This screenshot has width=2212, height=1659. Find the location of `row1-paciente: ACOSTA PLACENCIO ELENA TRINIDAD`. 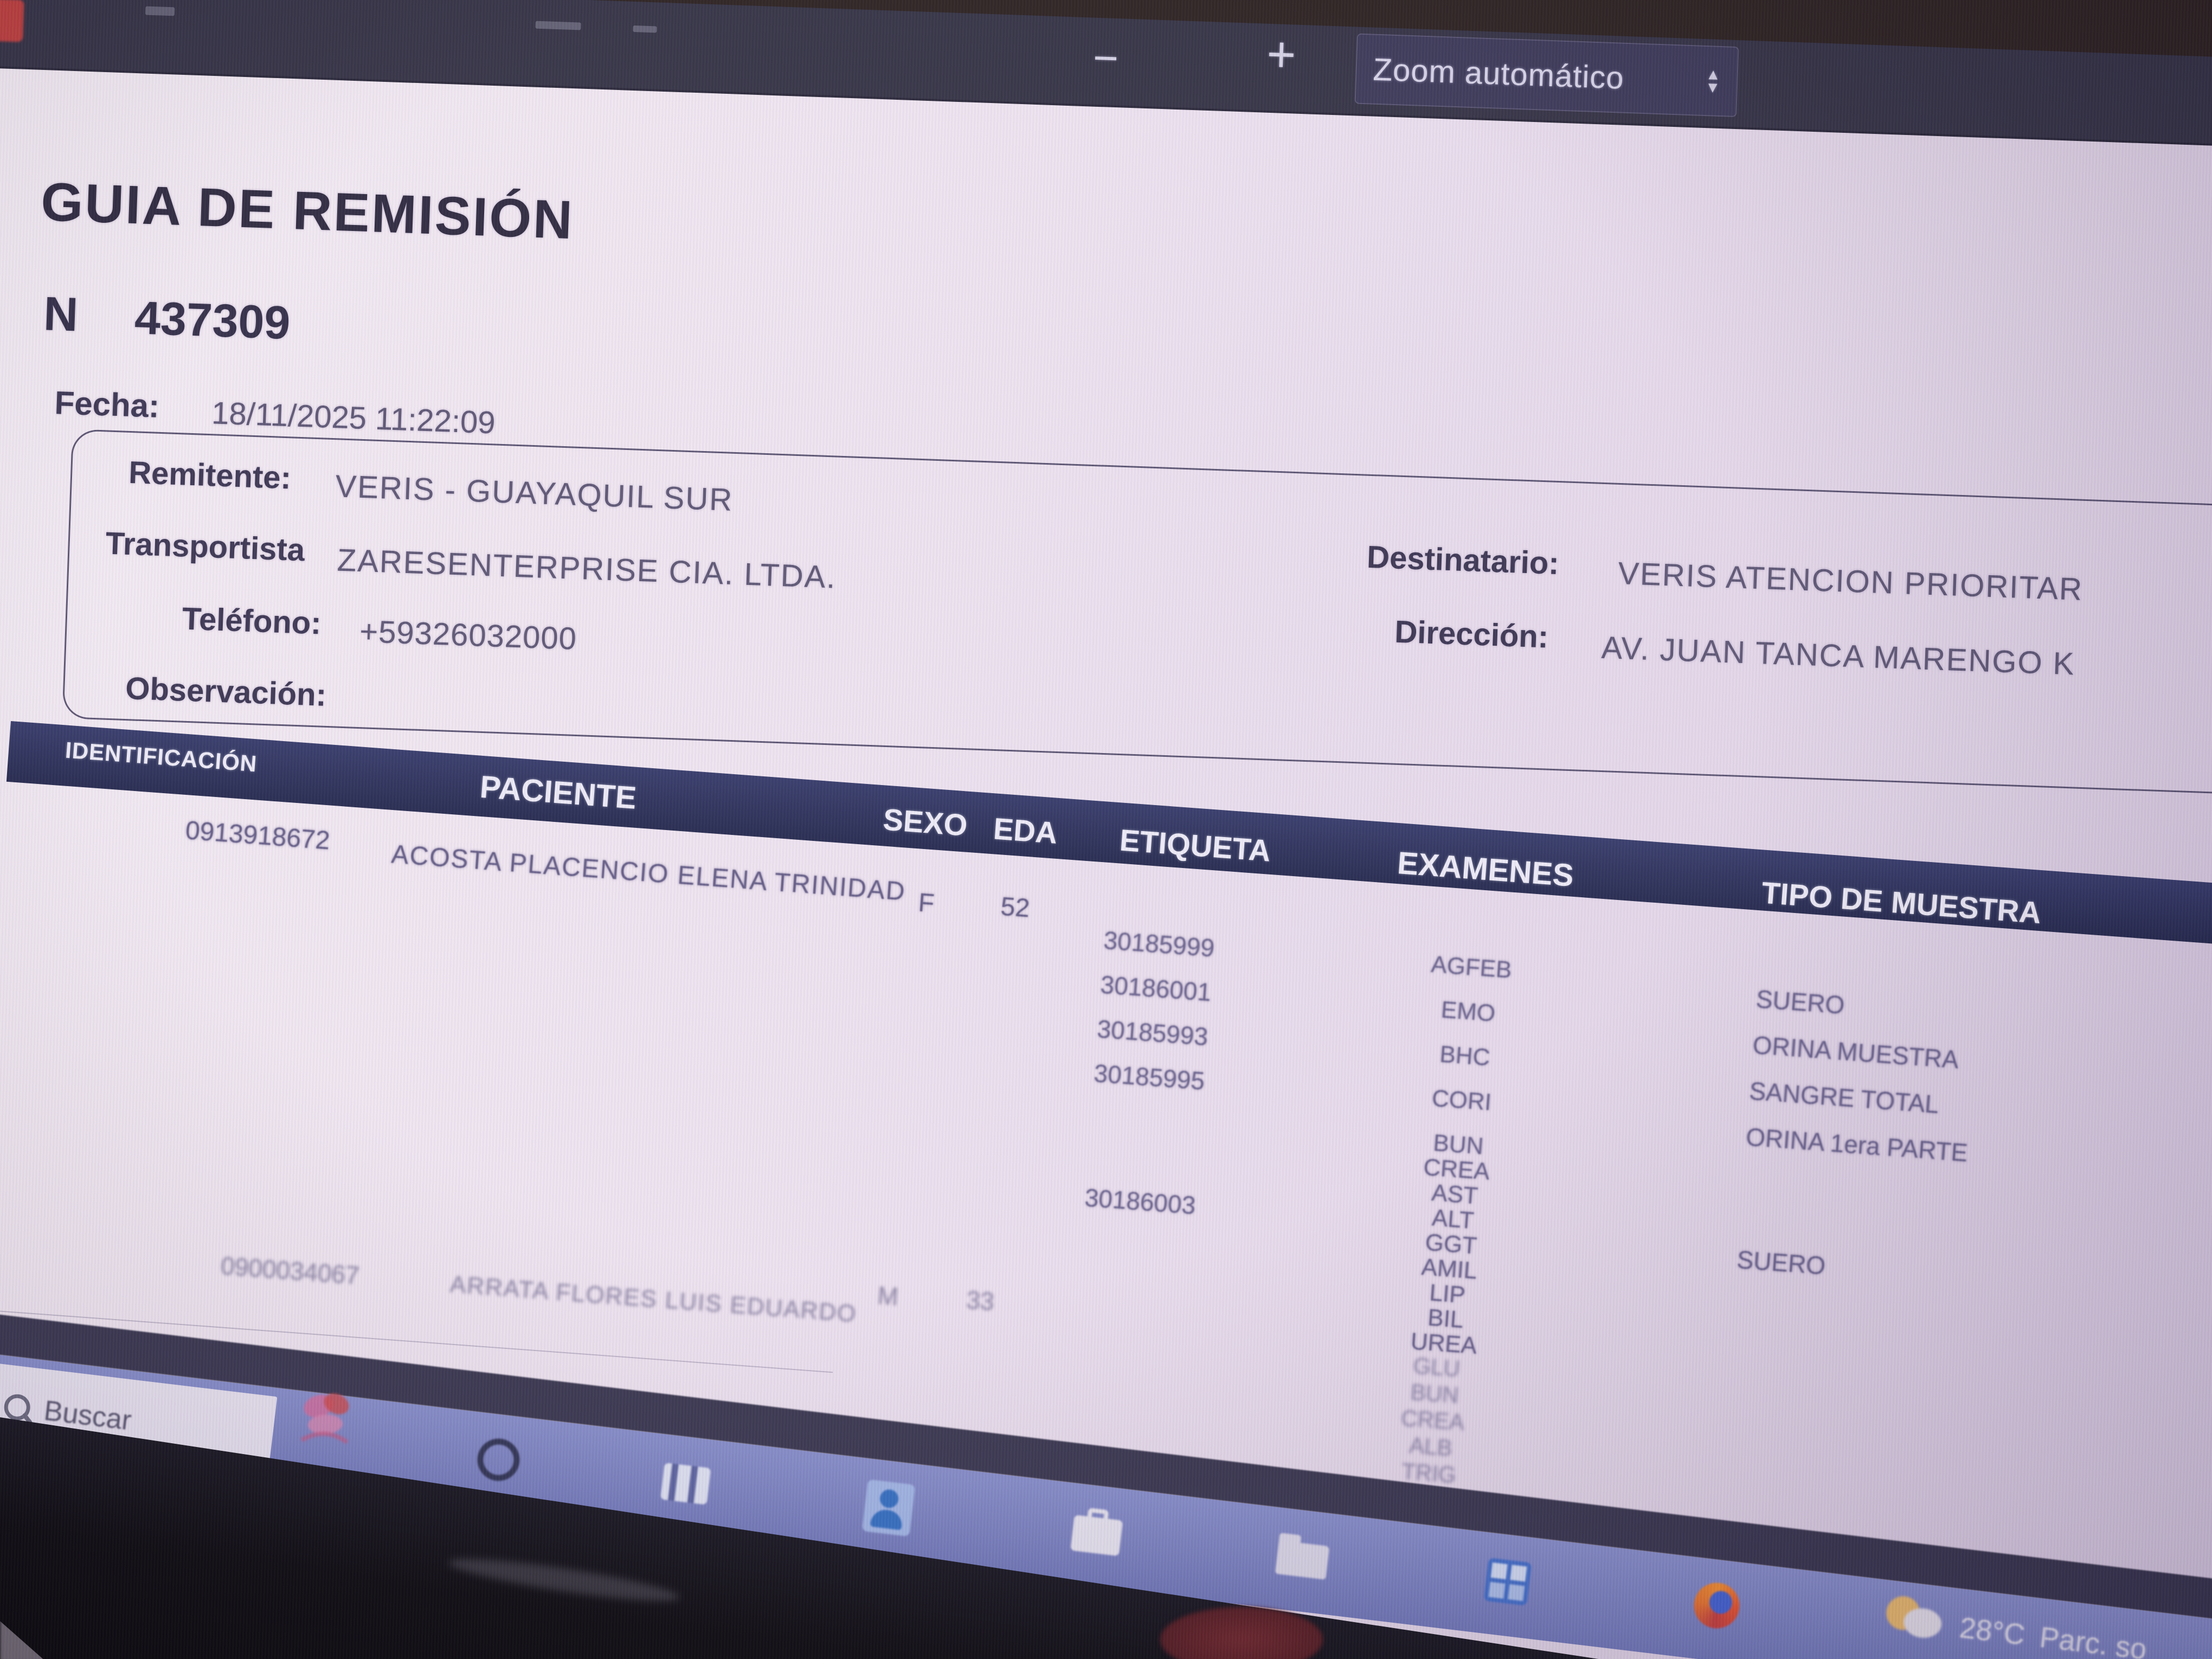

row1-paciente: ACOSTA PLACENCIO ELENA TRINIDAD is located at coordinates (648, 873).